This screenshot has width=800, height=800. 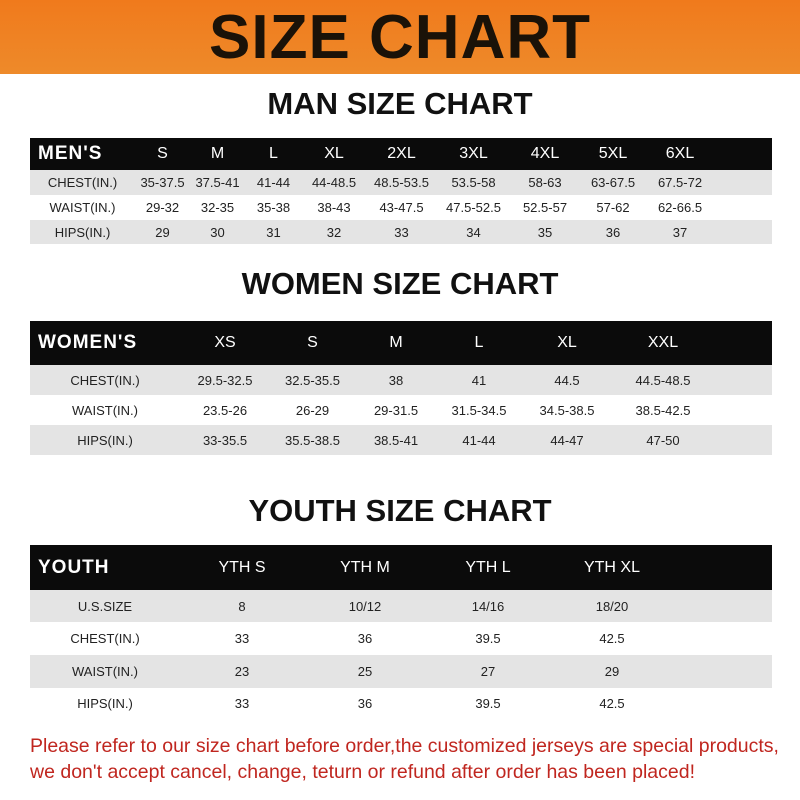 What do you see at coordinates (680, 207) in the screenshot?
I see `table-cell: 62-66.5` at bounding box center [680, 207].